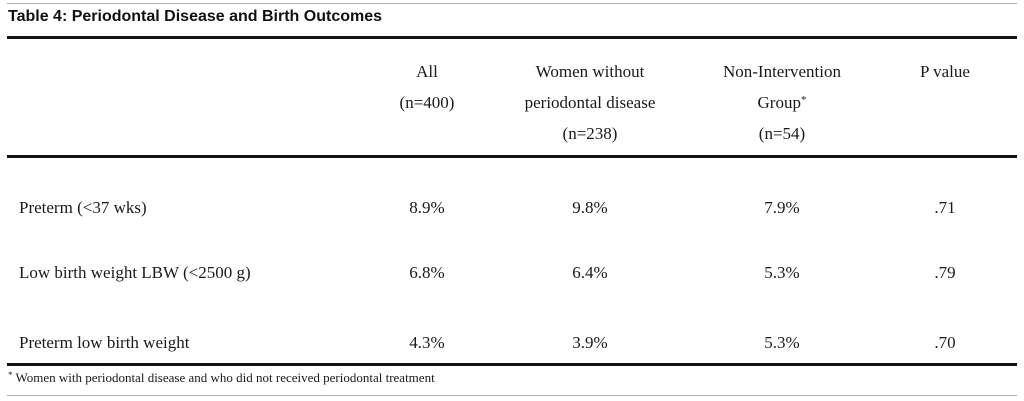  Describe the element at coordinates (135, 272) in the screenshot. I see `row-label: Low birth weight LBW (<2500 g)` at that location.